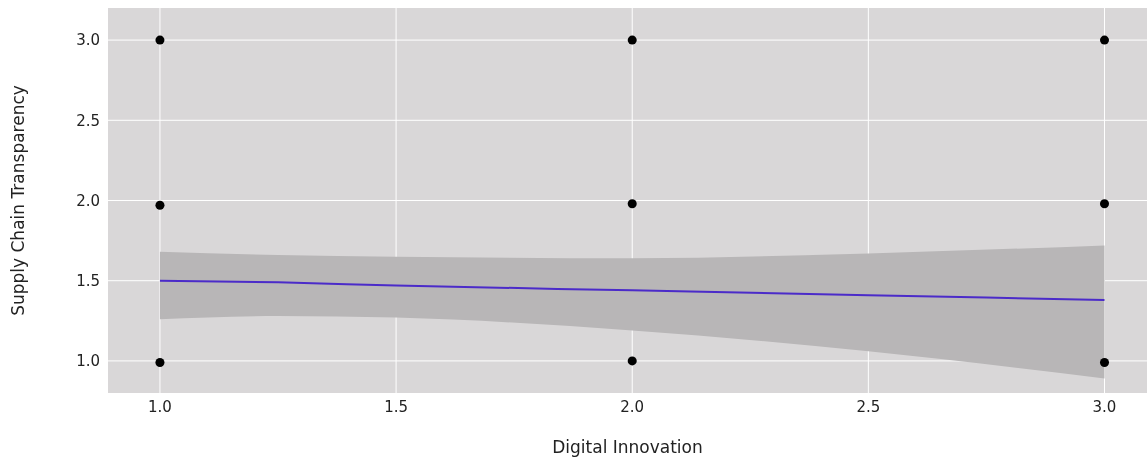 This screenshot has height=463, width=1147. I want to click on line-series, so click(632, 290).